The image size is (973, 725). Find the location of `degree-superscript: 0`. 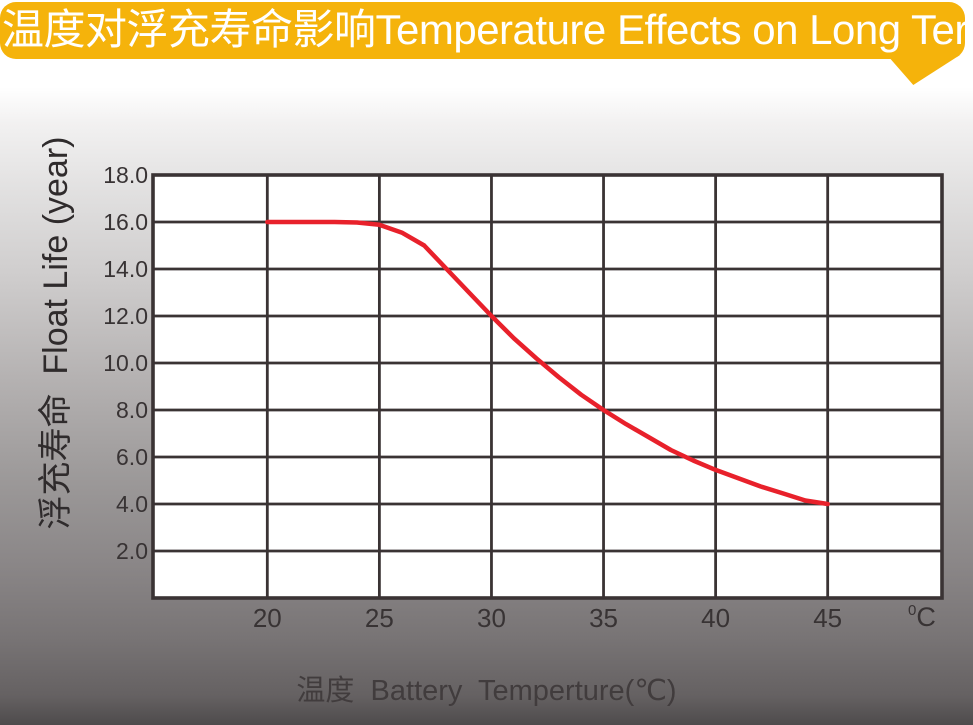

degree-superscript: 0 is located at coordinates (912, 610).